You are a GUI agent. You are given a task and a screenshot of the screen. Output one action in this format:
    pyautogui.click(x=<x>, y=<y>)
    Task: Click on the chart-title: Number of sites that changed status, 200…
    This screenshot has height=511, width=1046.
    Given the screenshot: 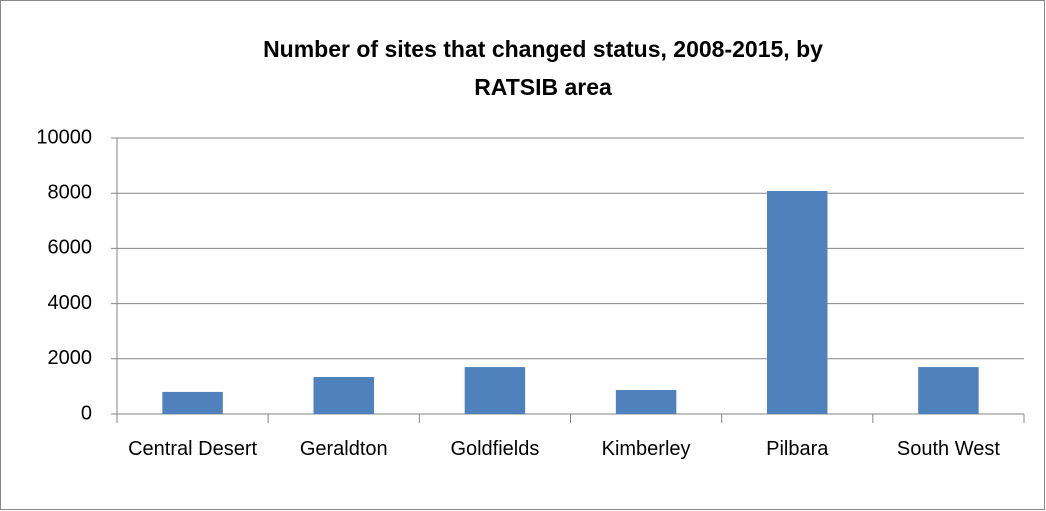 What is the action you would take?
    pyautogui.click(x=543, y=68)
    